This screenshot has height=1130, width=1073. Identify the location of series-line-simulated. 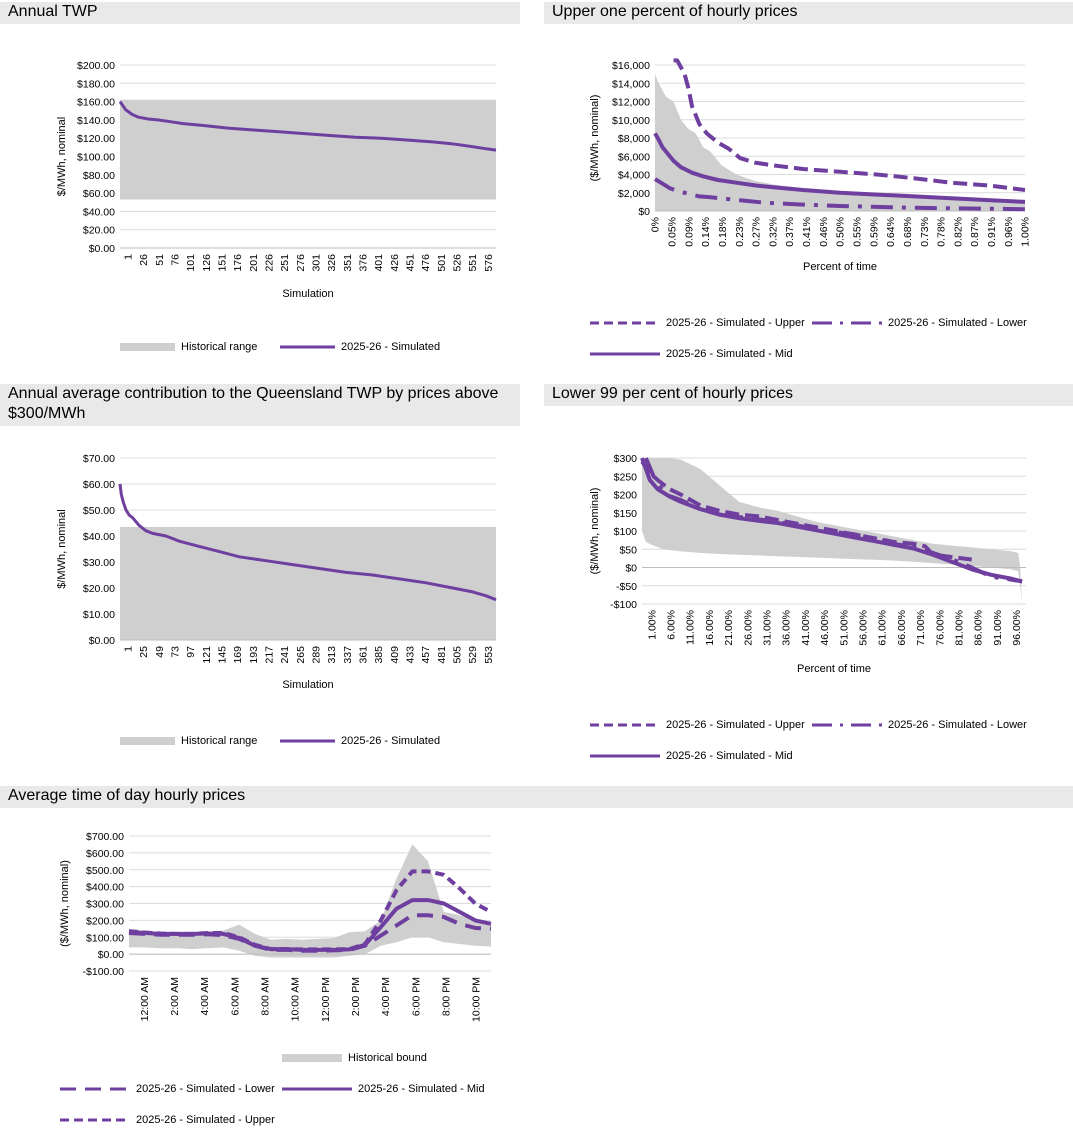
(307, 126).